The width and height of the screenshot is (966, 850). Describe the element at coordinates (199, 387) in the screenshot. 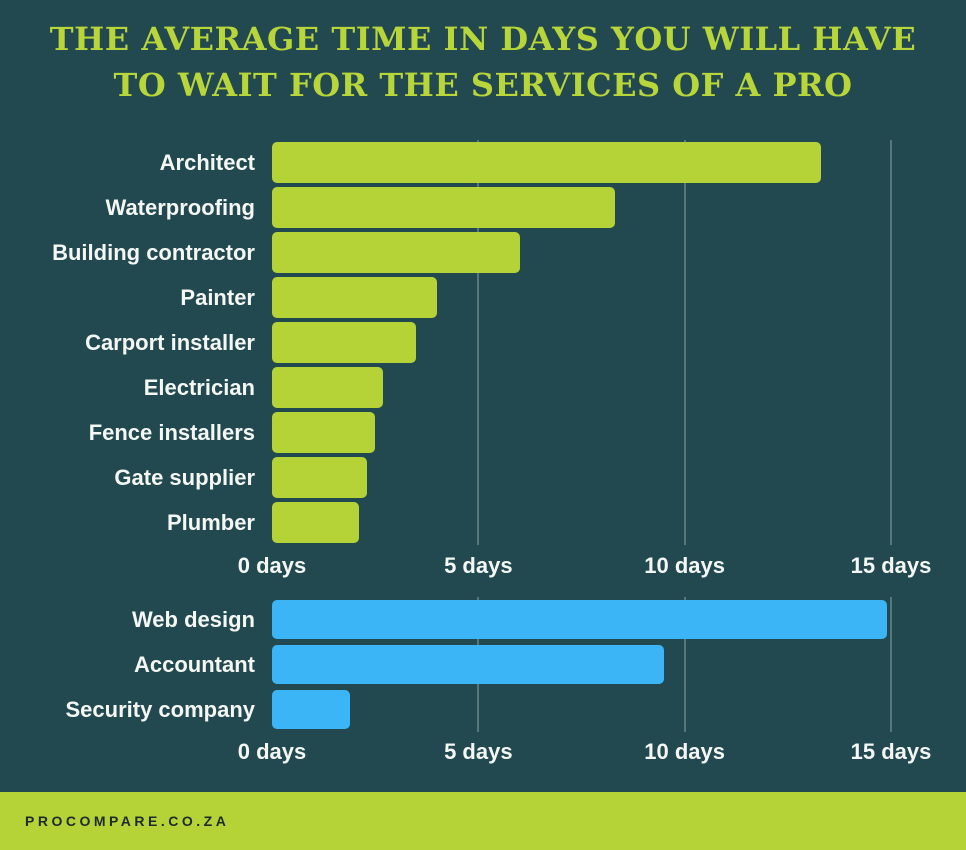

I see `category-label-electrician: Electrician` at that location.